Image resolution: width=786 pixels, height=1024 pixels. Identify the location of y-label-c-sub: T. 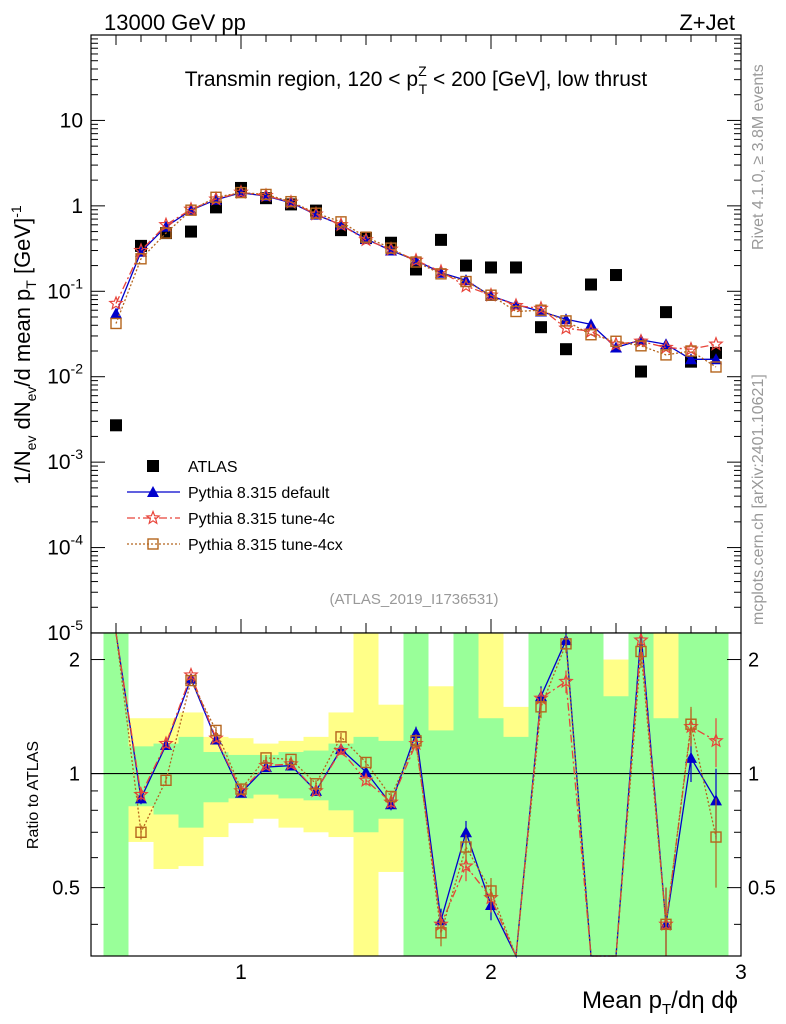
(31, 284).